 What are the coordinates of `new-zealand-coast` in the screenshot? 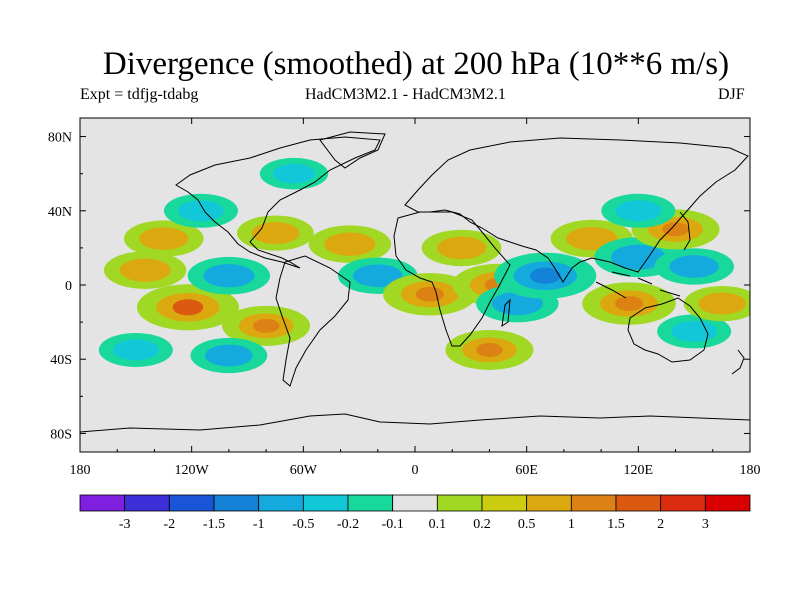 It's located at (738, 362).